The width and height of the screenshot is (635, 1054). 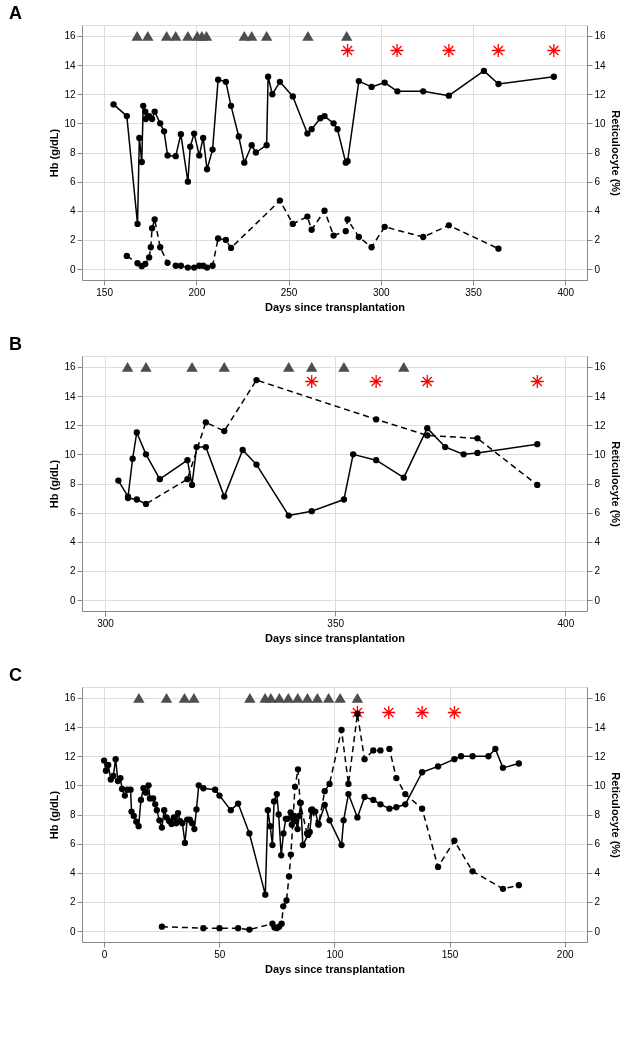 What do you see at coordinates (289, 292) in the screenshot?
I see `x-tick-label: 250` at bounding box center [289, 292].